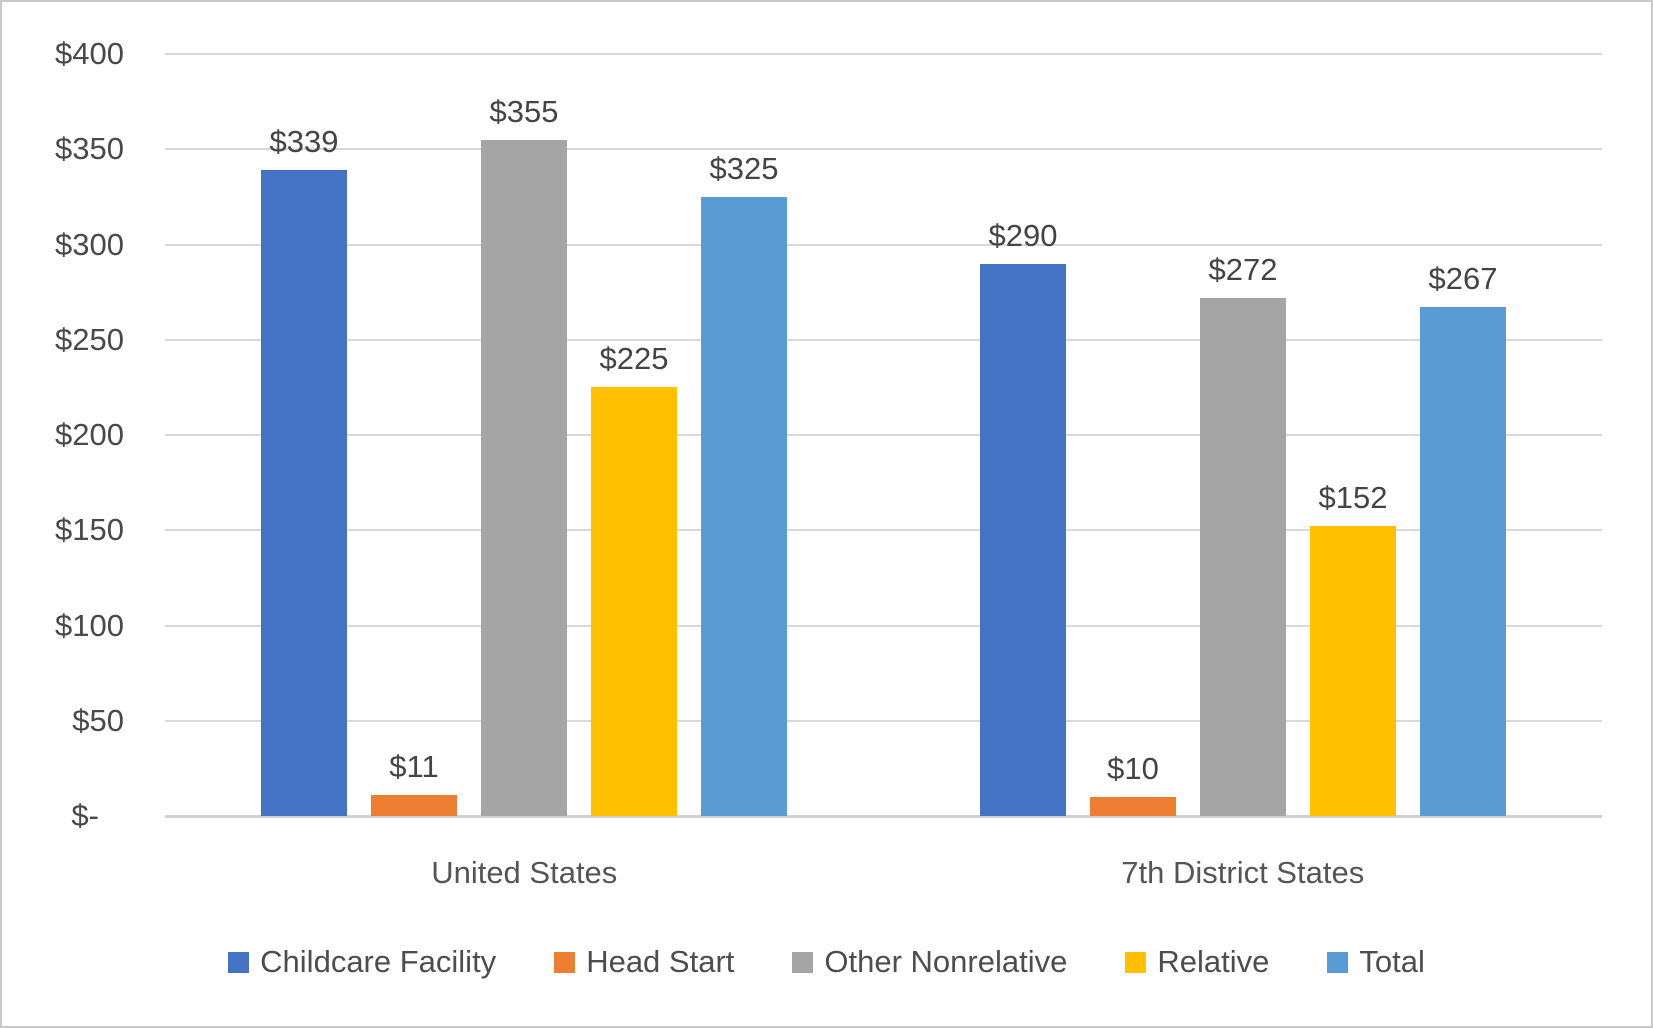 The image size is (1653, 1028). I want to click on bar-value-label: $225, so click(634, 358).